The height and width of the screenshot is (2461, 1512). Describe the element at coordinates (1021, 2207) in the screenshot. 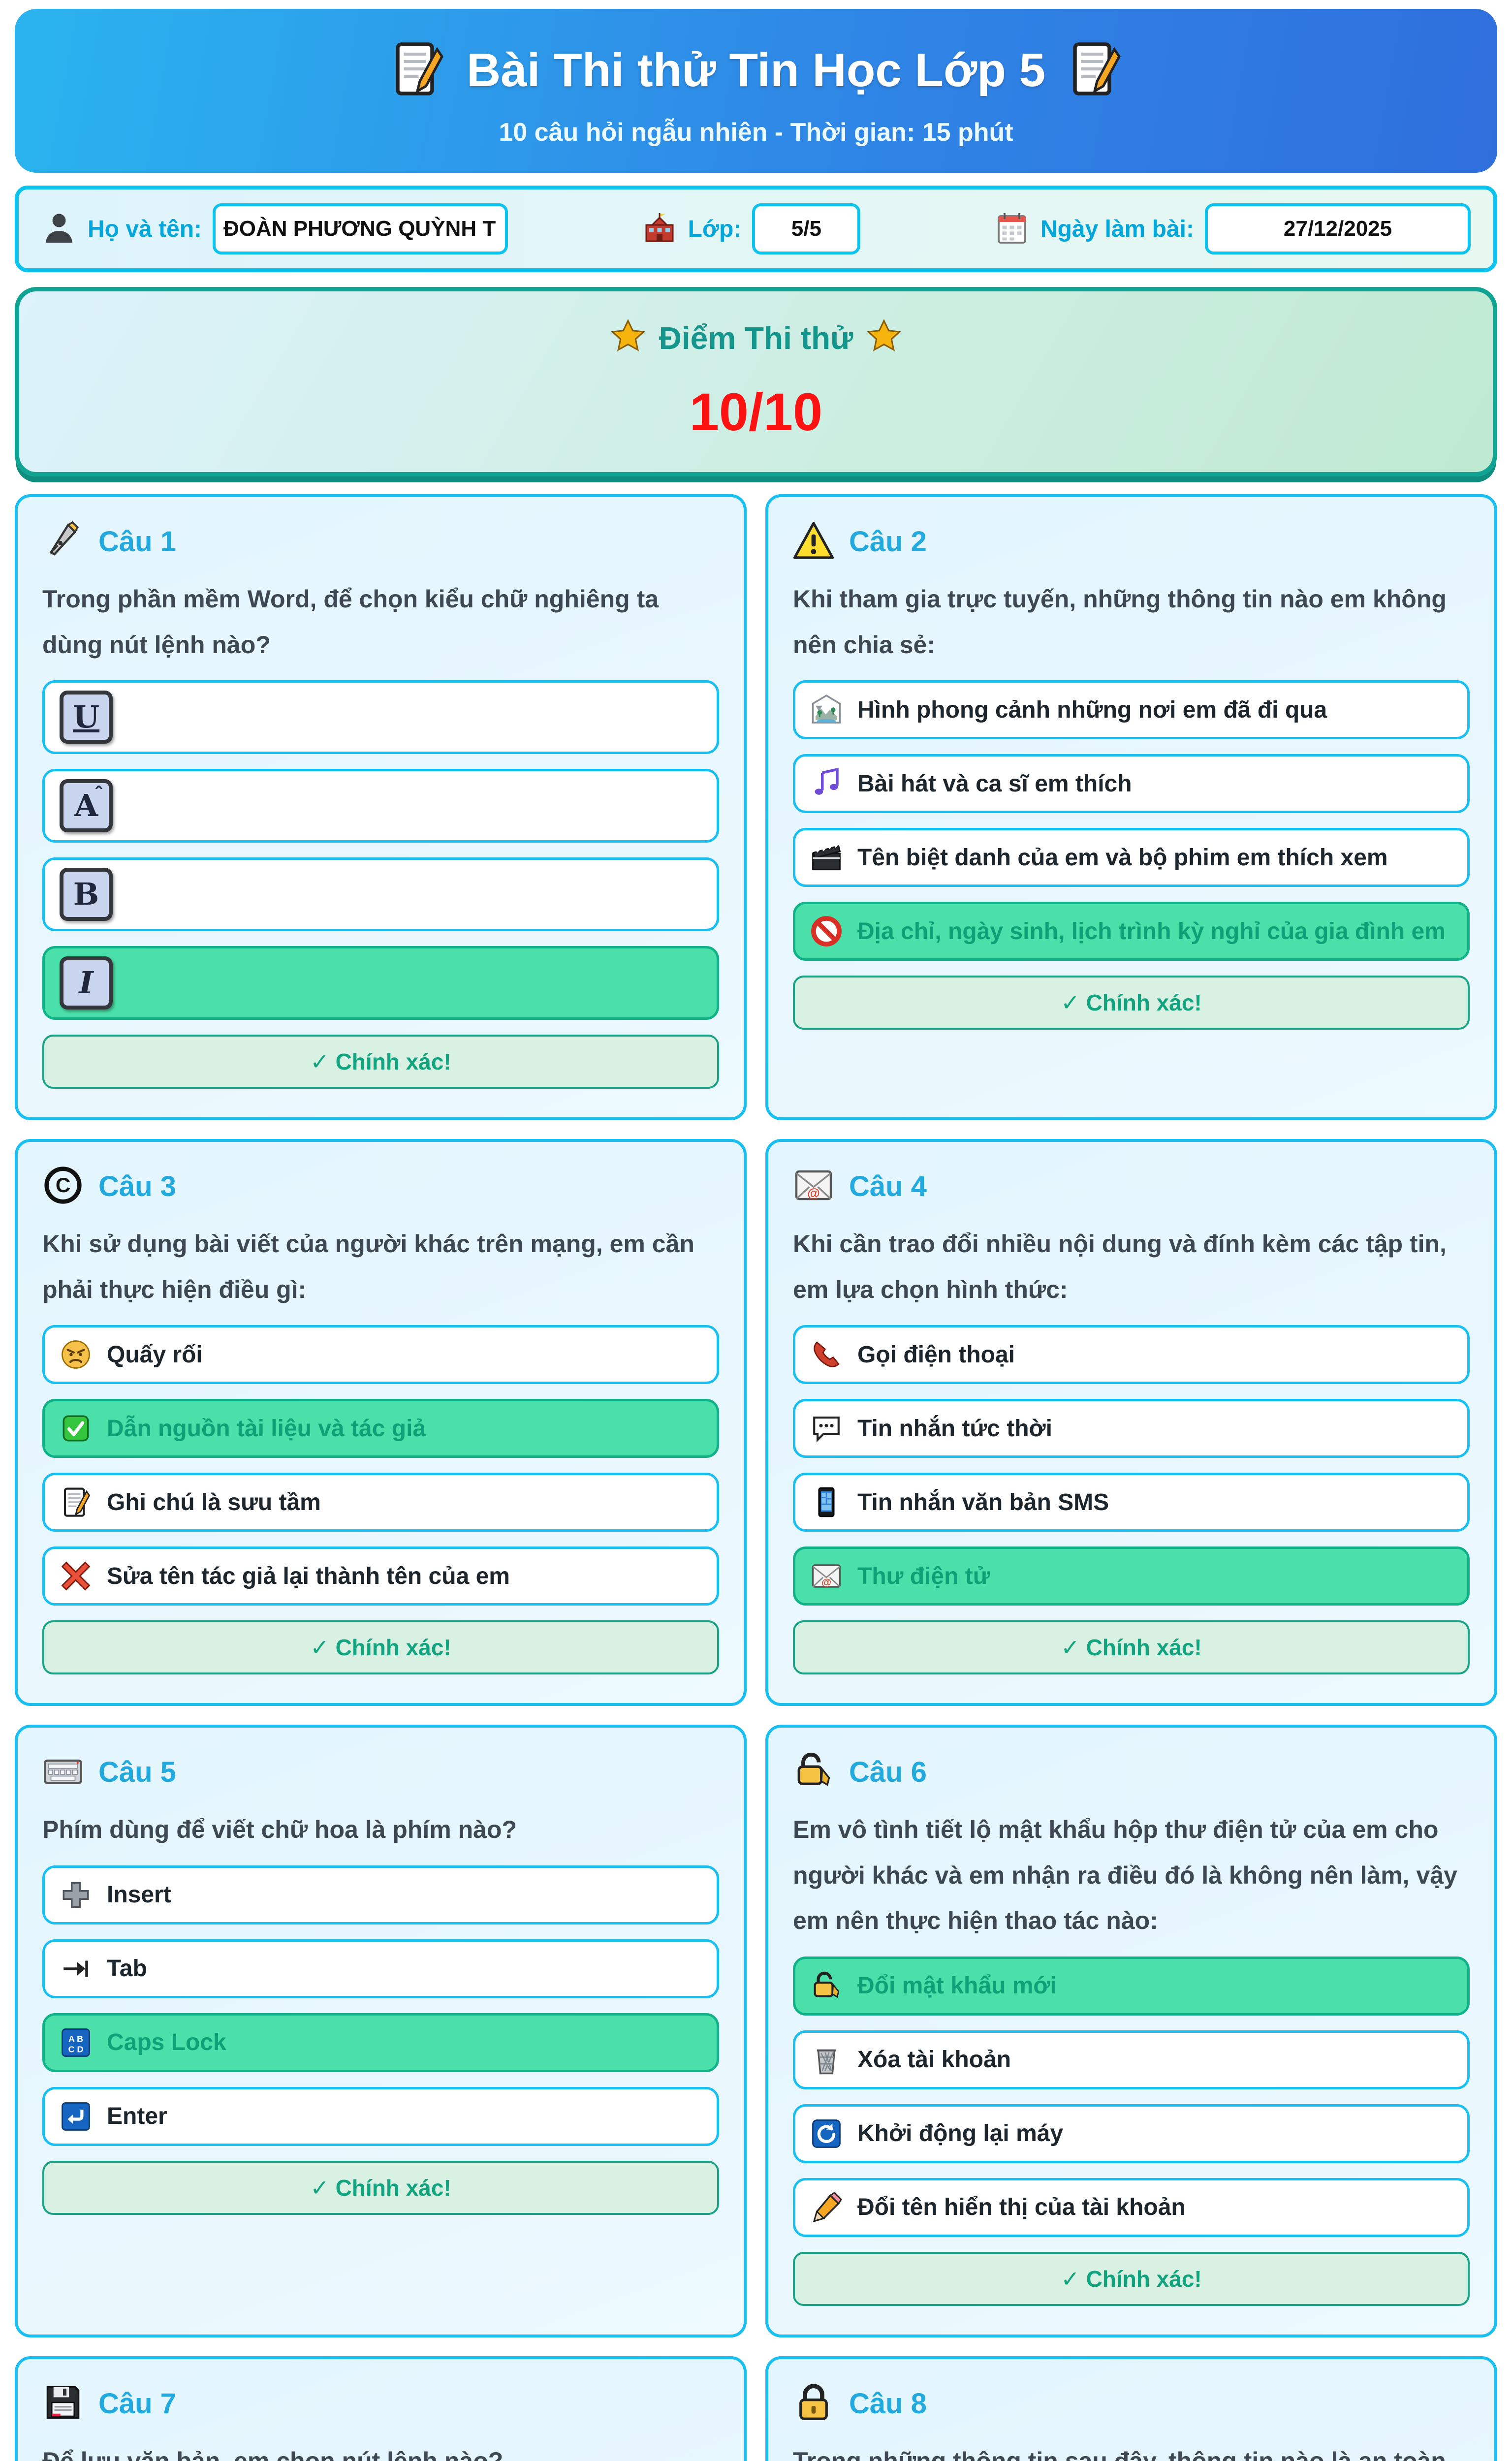

I see `option-label: Đổi tên hiển thị của tài khoản` at that location.